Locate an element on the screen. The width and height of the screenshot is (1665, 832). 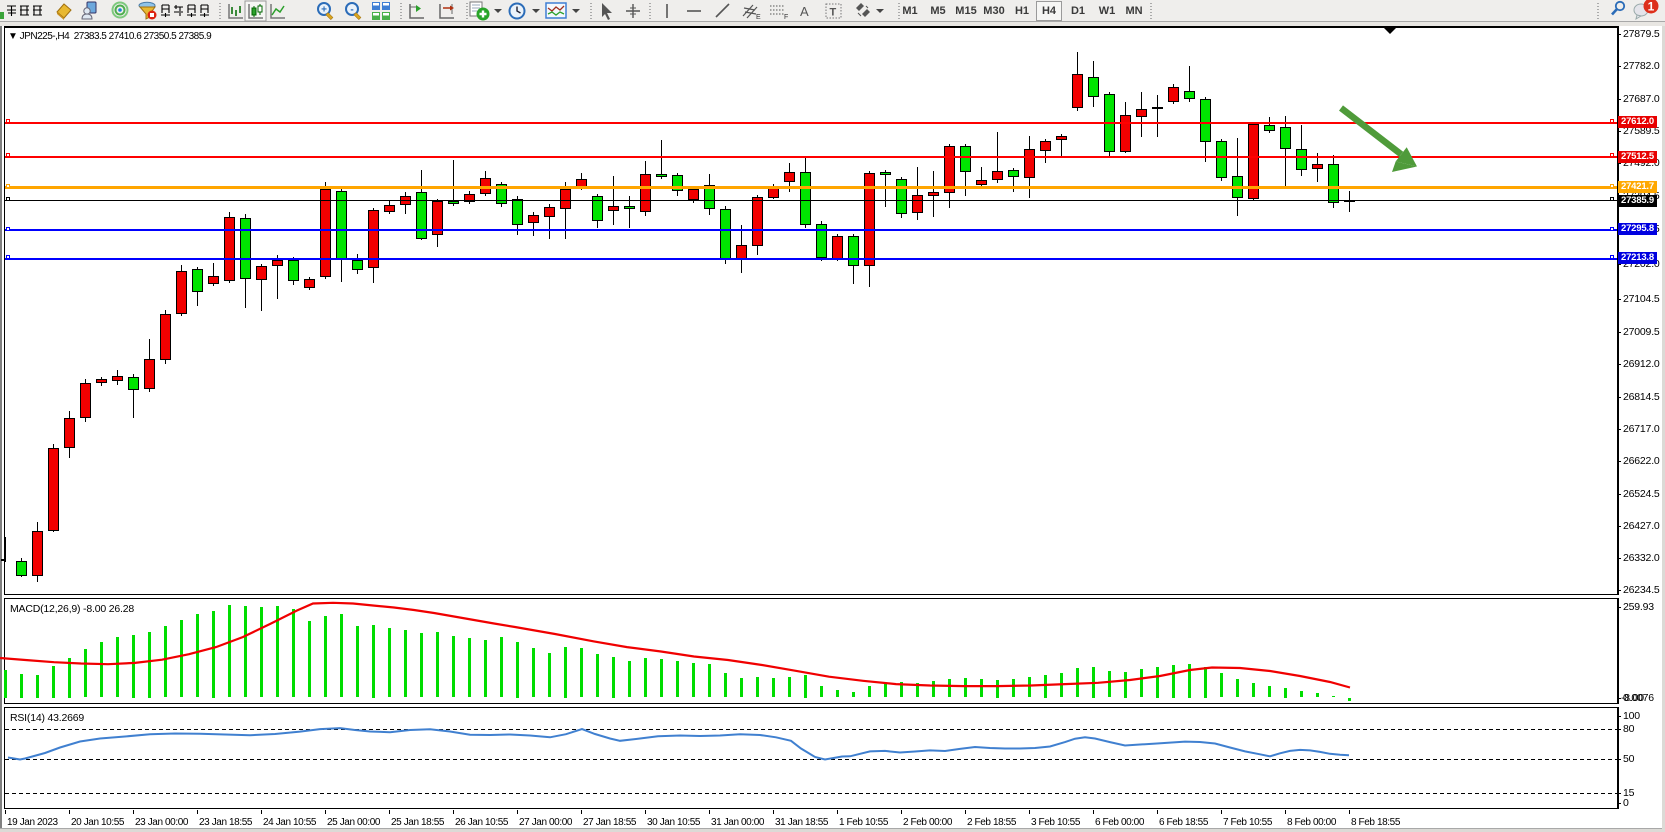
svg-text: E is located at coordinates (758, 17).